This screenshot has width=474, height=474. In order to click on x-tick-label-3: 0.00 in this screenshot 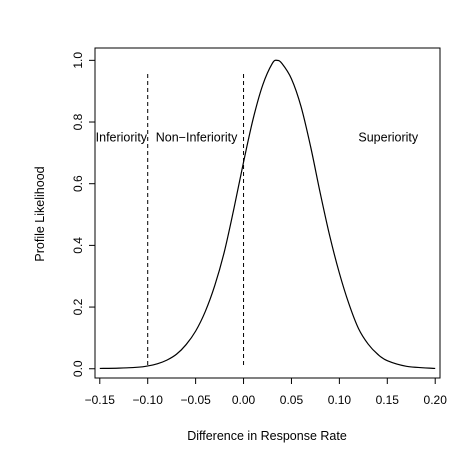, I will do `click(244, 400)`.